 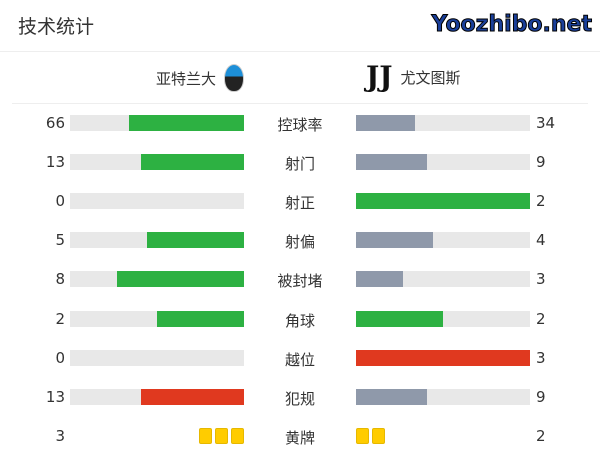 I want to click on home-team-name: 亚特兰大, so click(x=185, y=78).